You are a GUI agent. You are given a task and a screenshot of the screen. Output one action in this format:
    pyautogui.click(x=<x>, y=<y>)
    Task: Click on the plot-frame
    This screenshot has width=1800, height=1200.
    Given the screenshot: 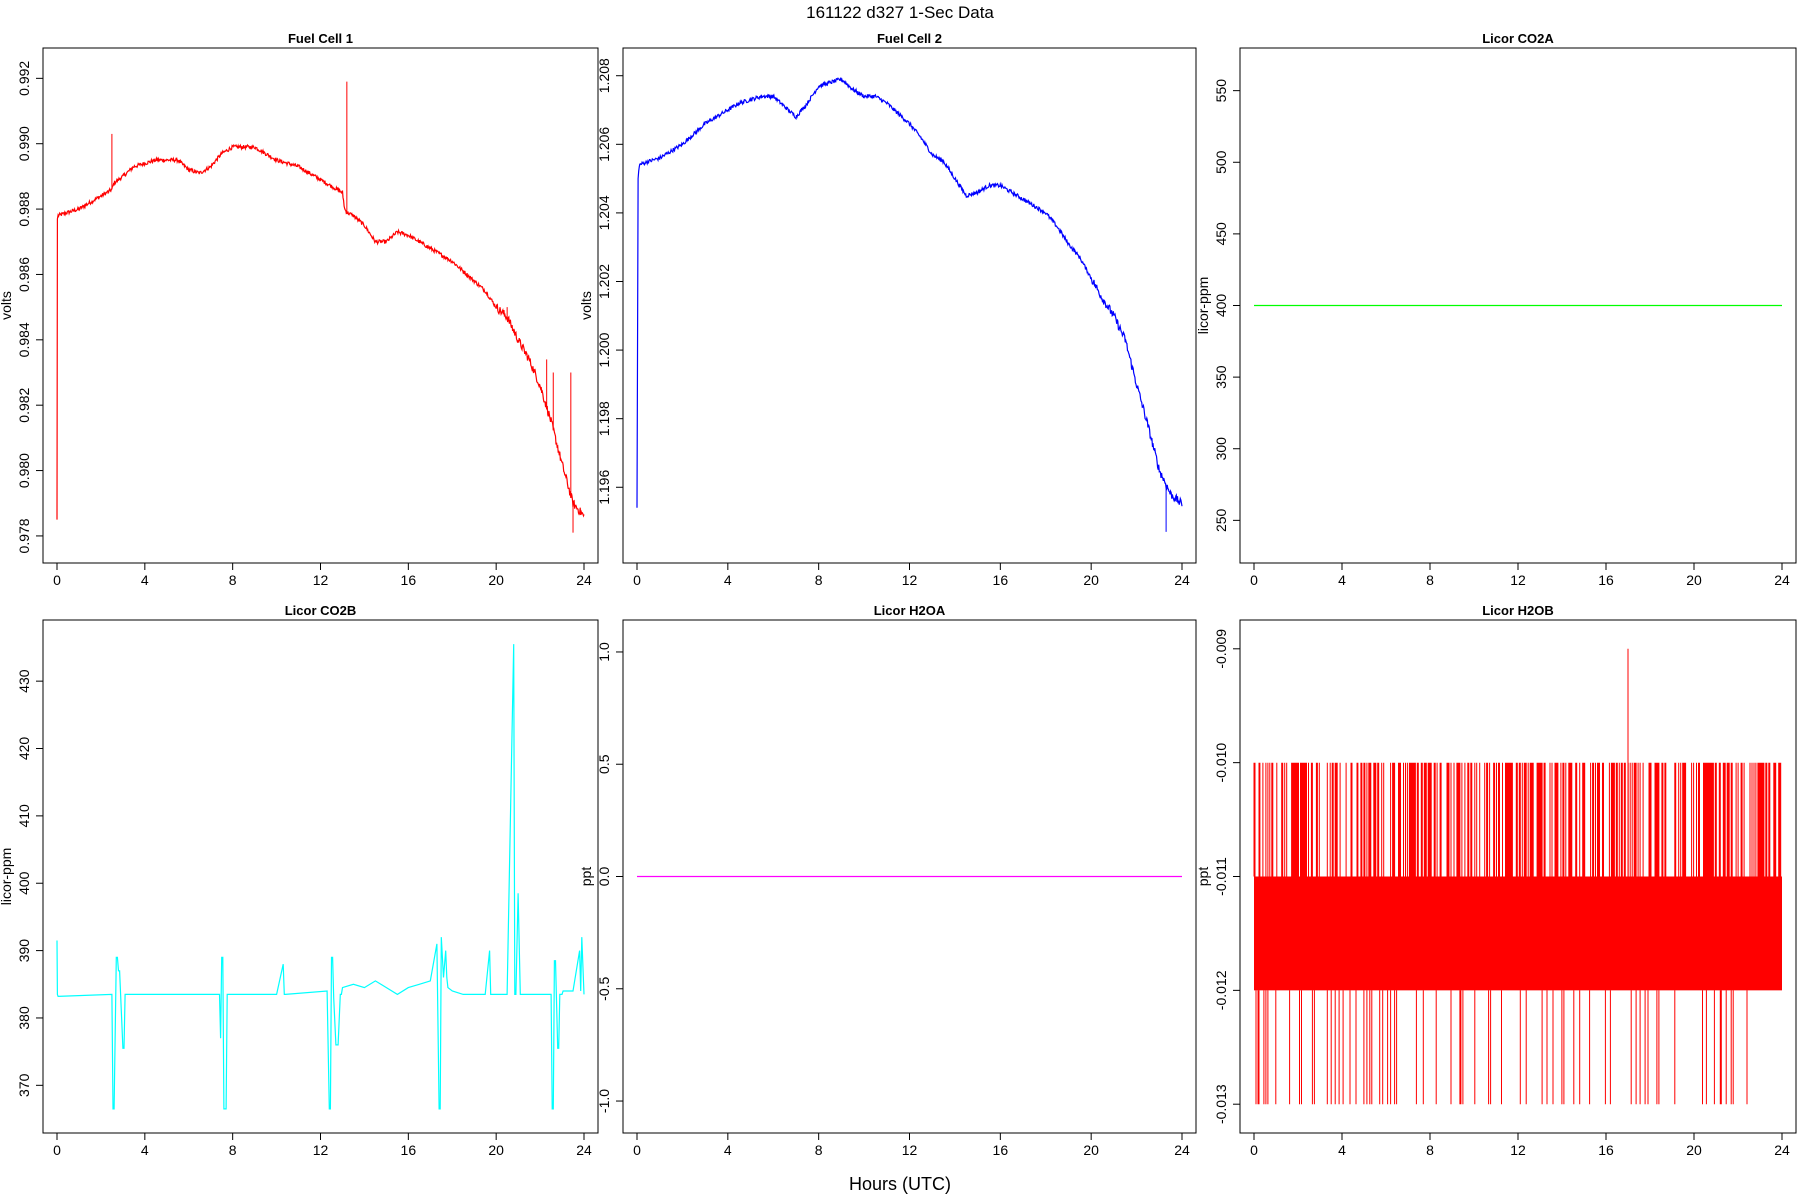 What is the action you would take?
    pyautogui.click(x=320, y=305)
    